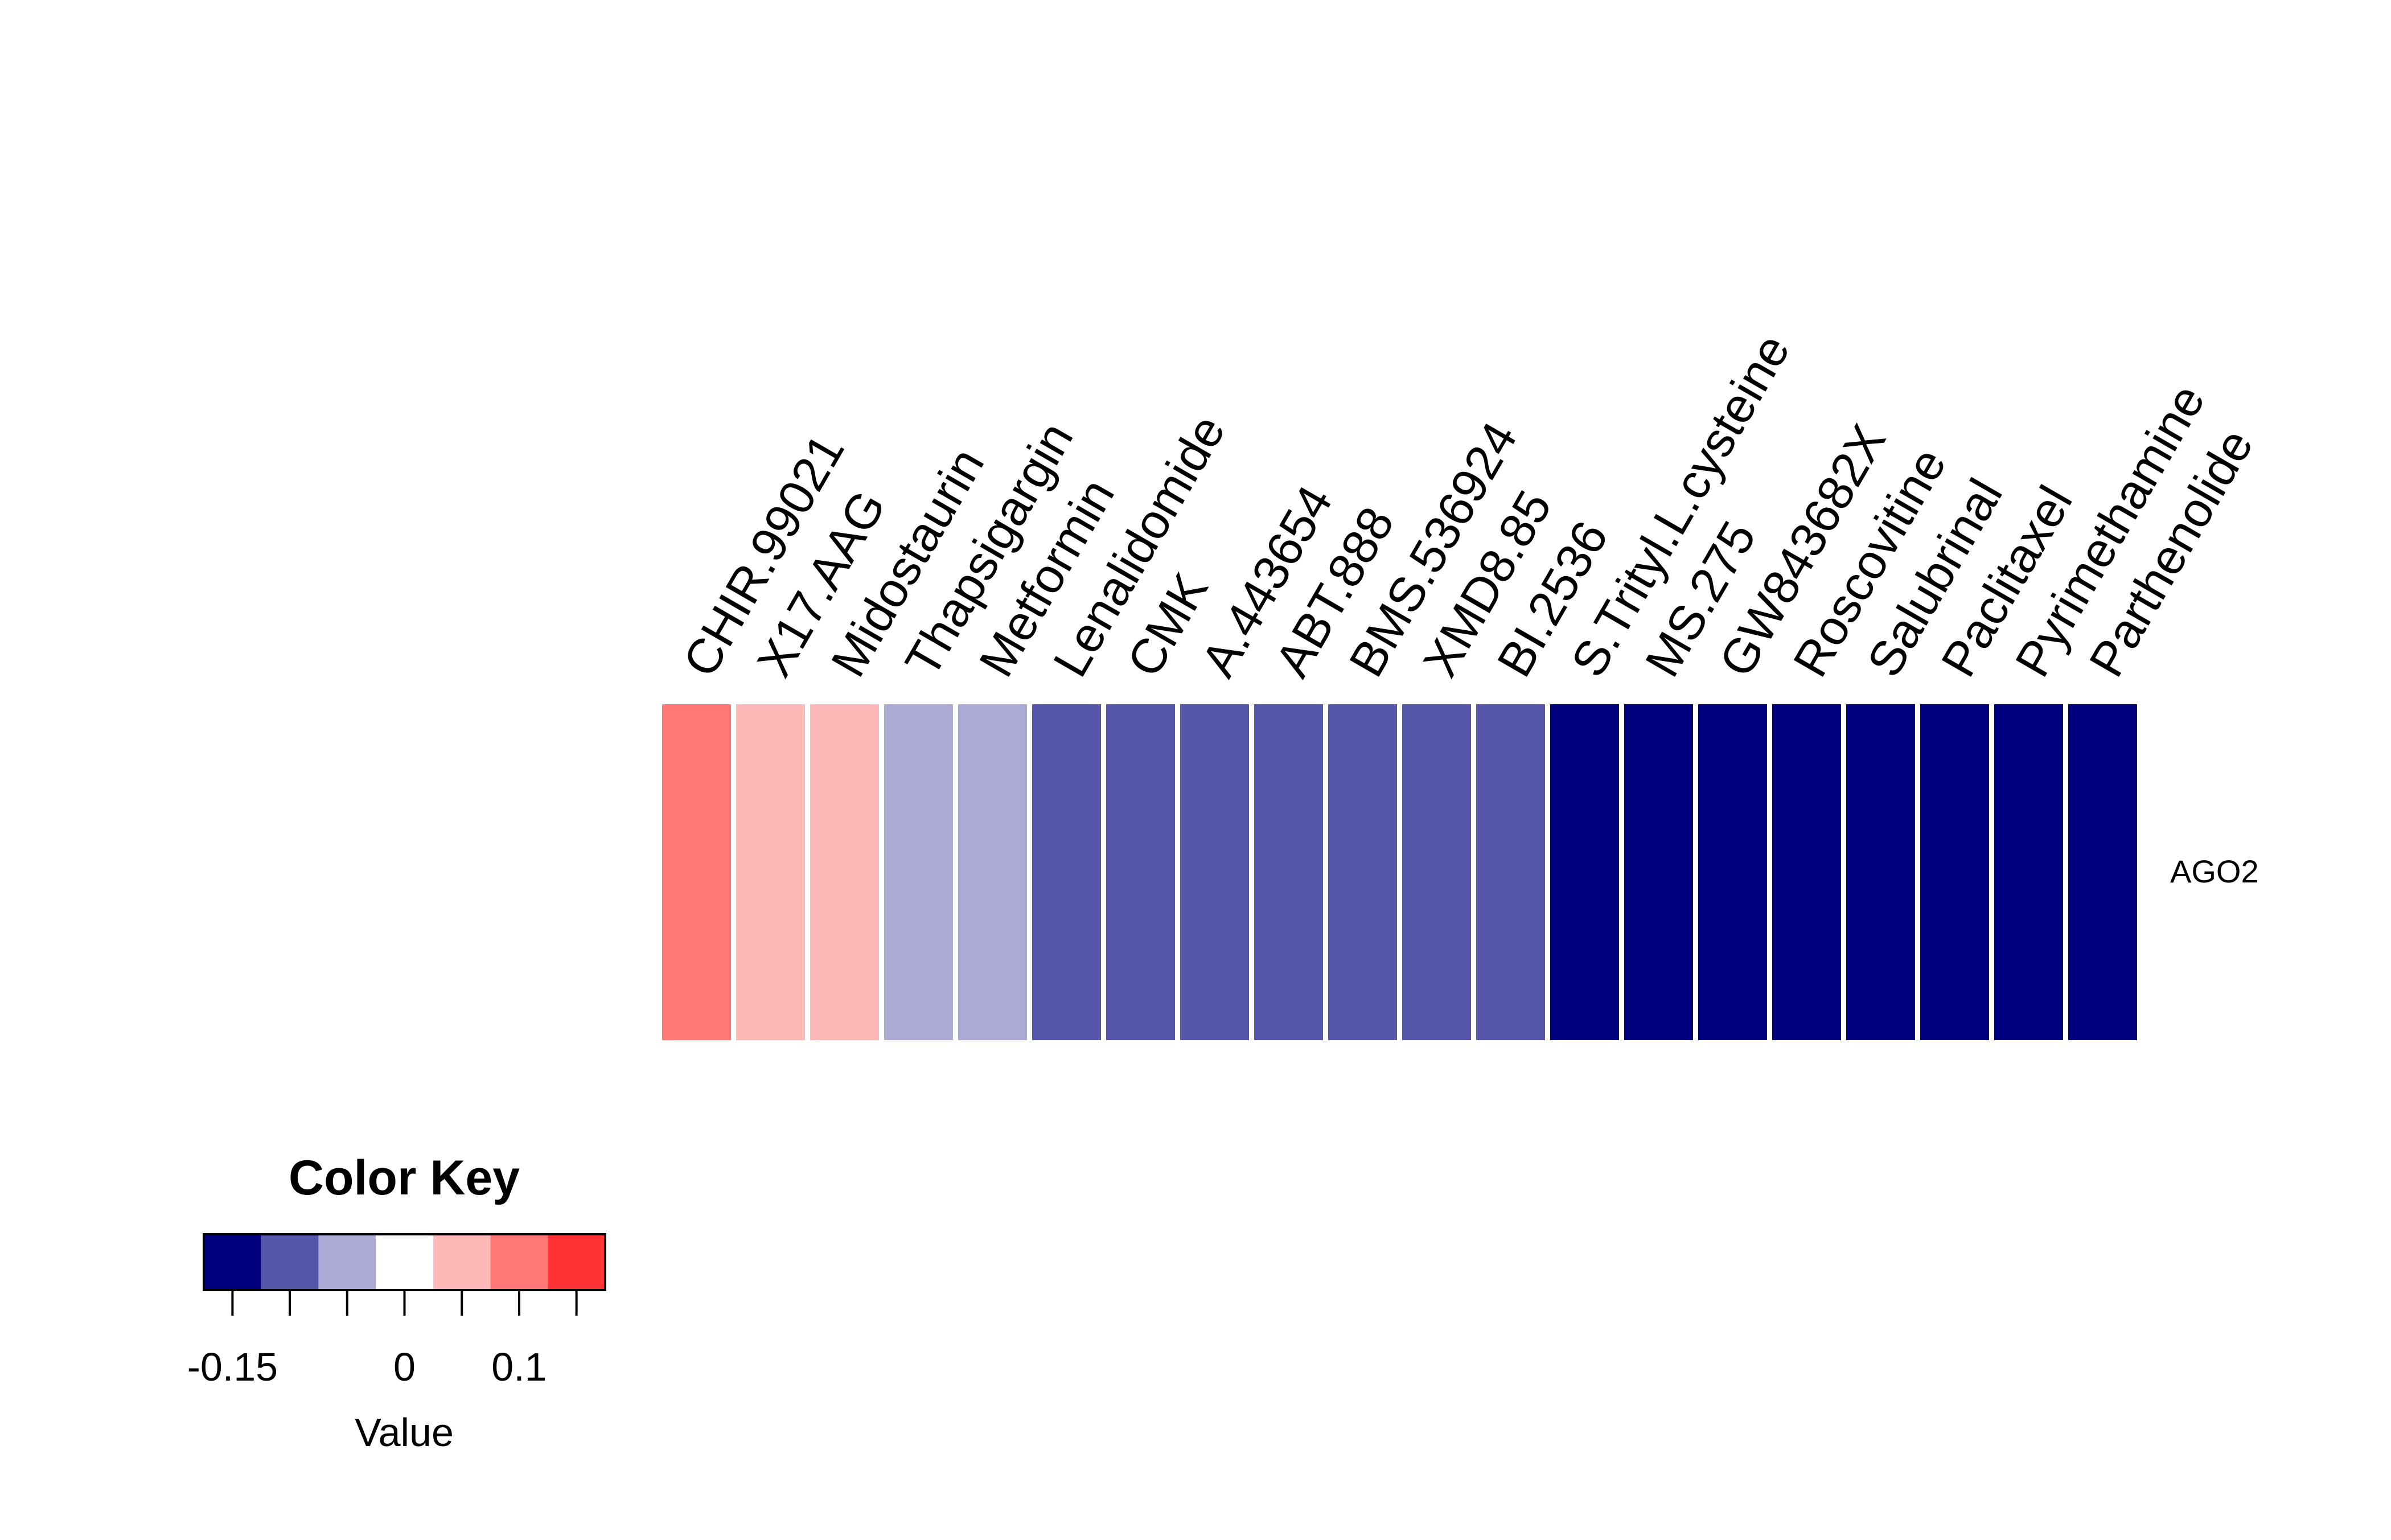 This screenshot has width=2391, height=1540. What do you see at coordinates (382, 1339) in the screenshot?
I see `color-key-ticks: -0.15 0 0.1` at bounding box center [382, 1339].